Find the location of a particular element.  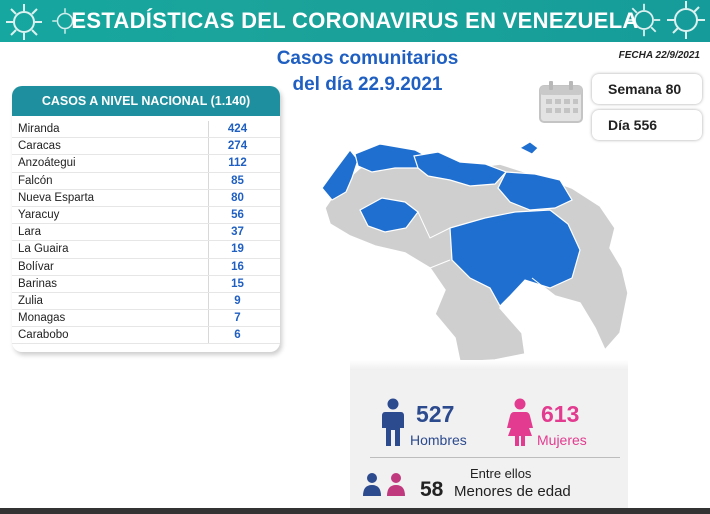

subtitle-line-1: Casos comunitarios is located at coordinates (367, 58).